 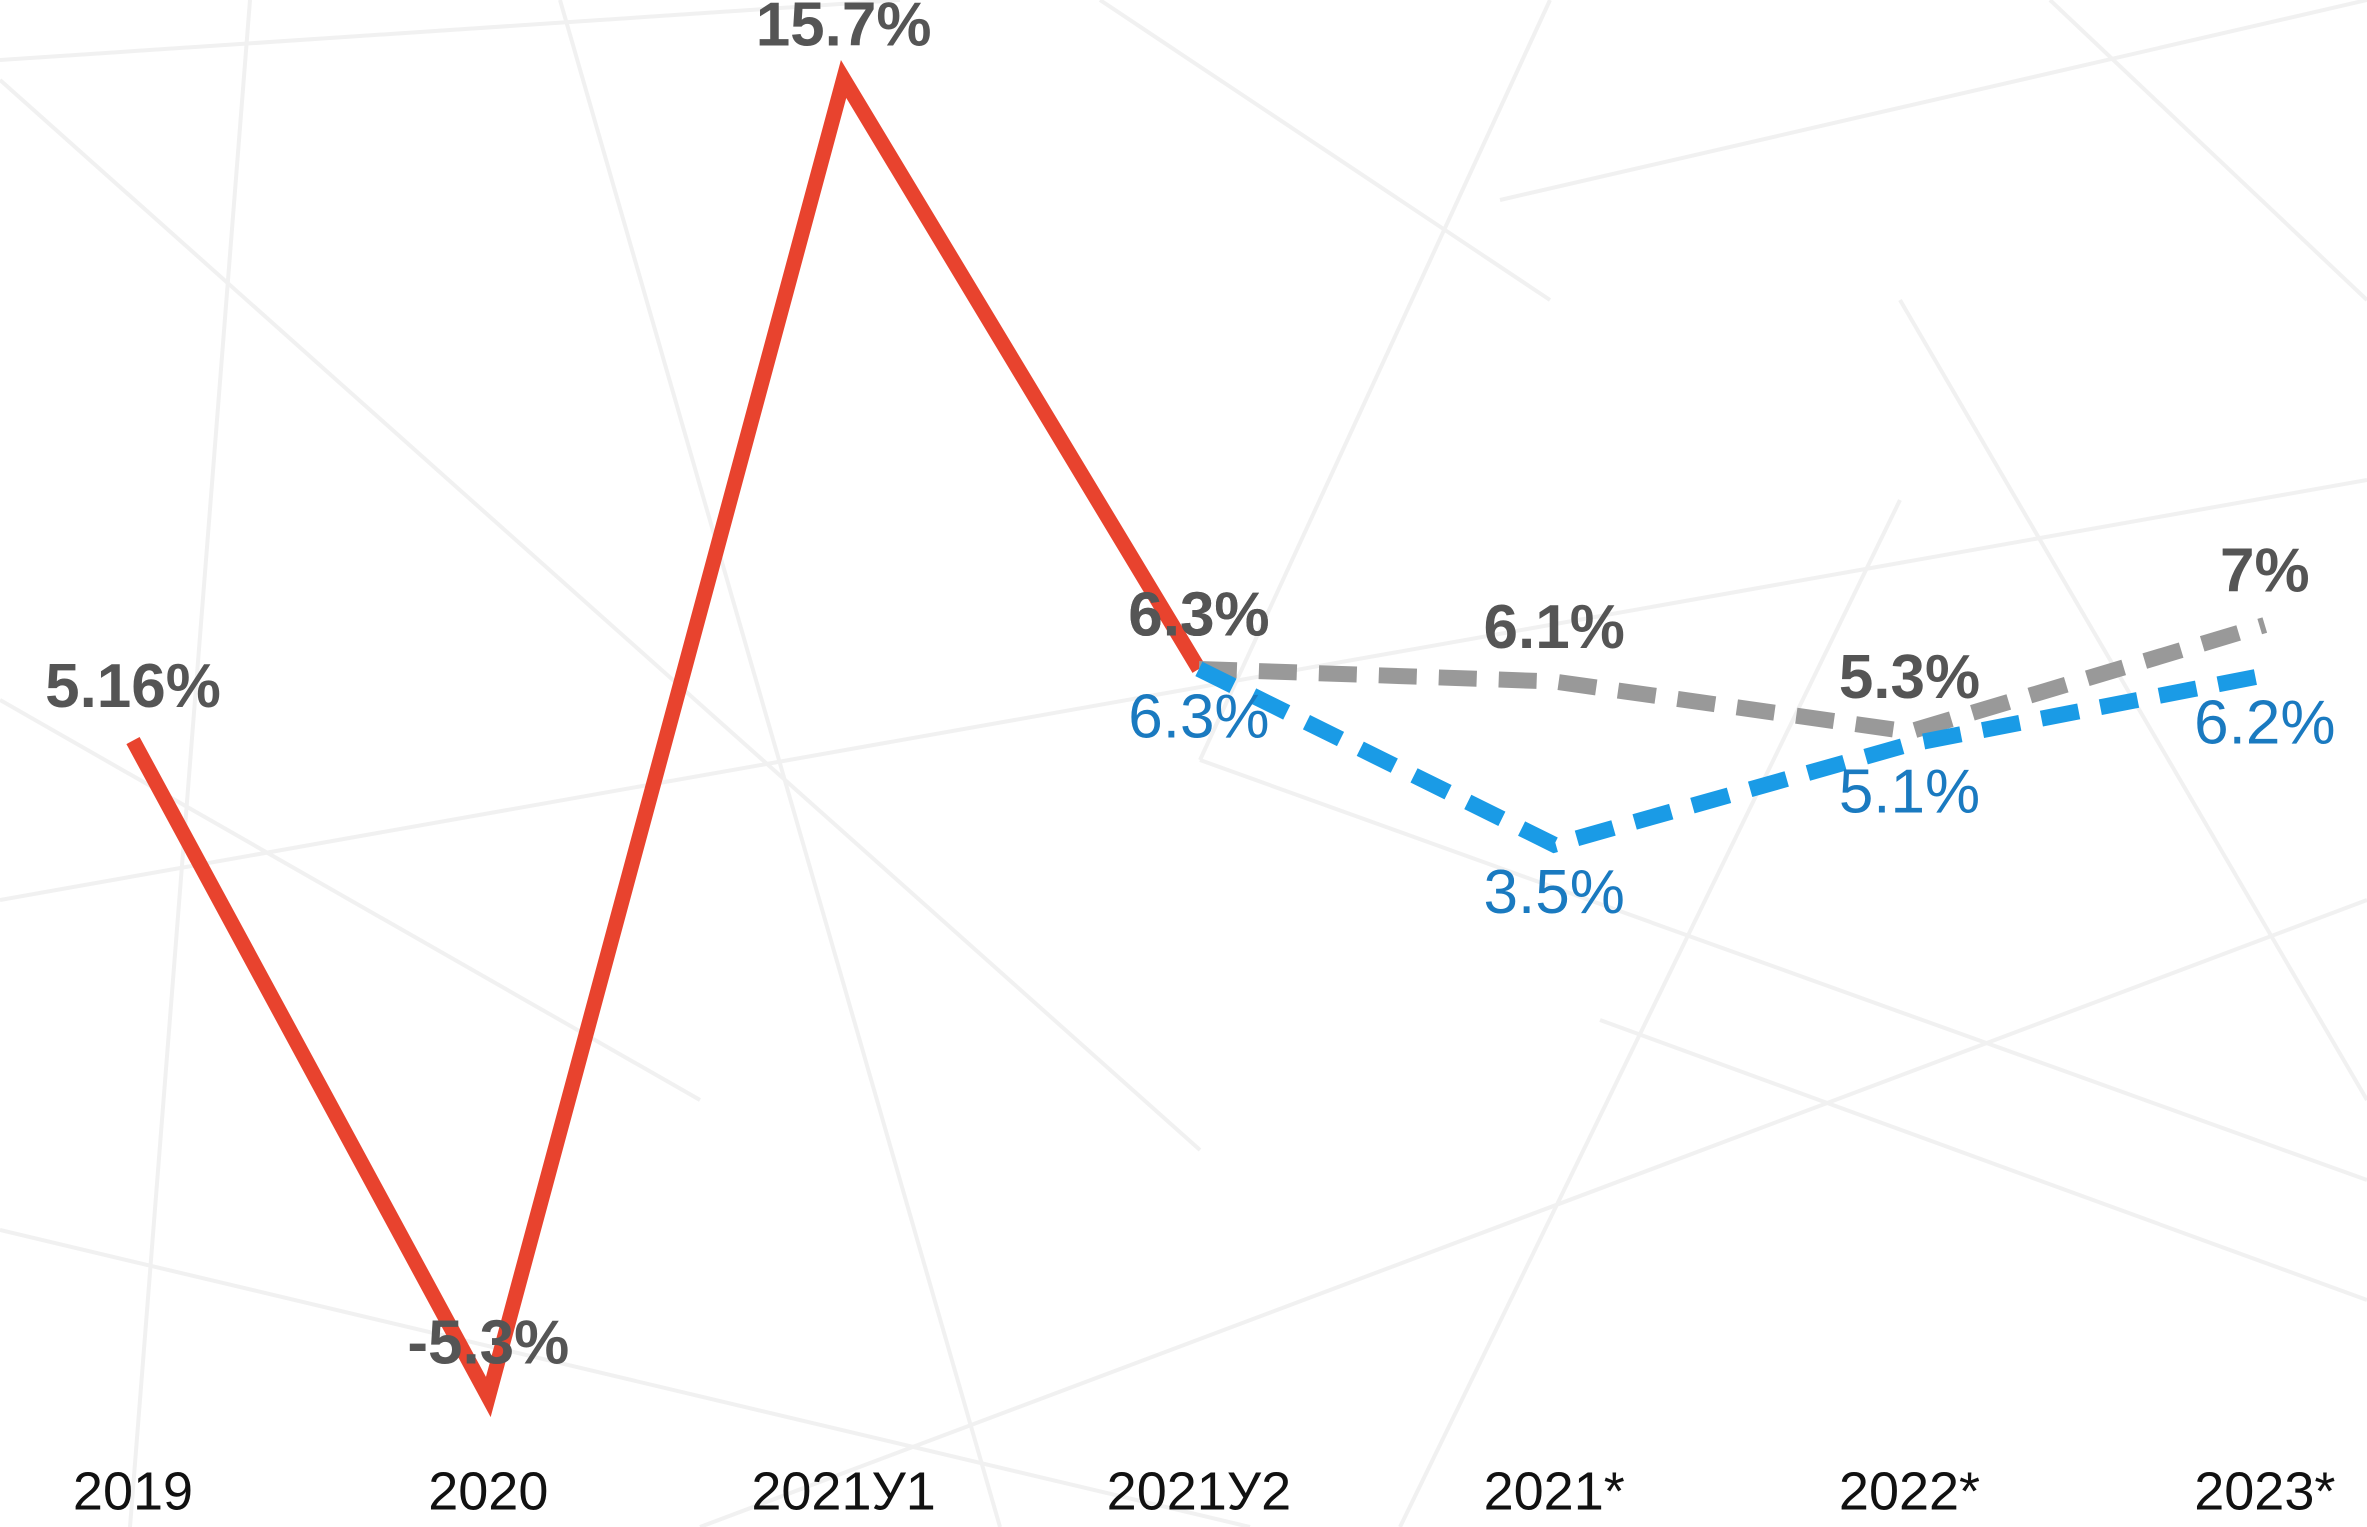 I want to click on value-label: 5.3%, so click(x=1909, y=677).